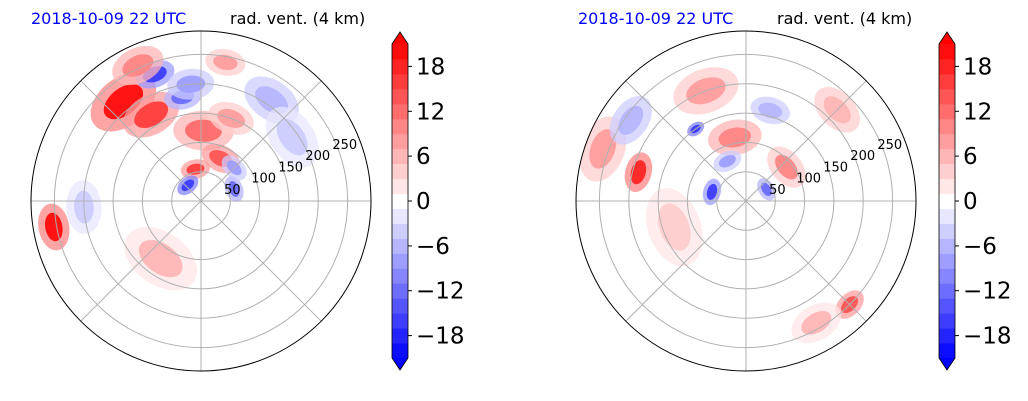 The image size is (1028, 401). Describe the element at coordinates (440, 292) in the screenshot. I see `colorbar-tick-label: −12` at that location.